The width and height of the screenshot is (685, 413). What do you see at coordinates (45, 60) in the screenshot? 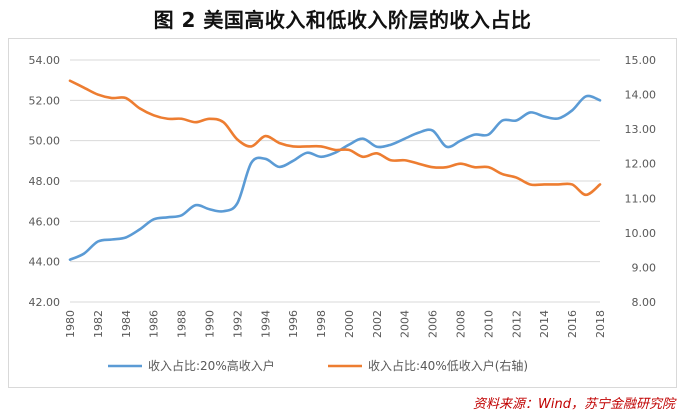
I see `y-left-tick-label: 54.00` at bounding box center [45, 60].